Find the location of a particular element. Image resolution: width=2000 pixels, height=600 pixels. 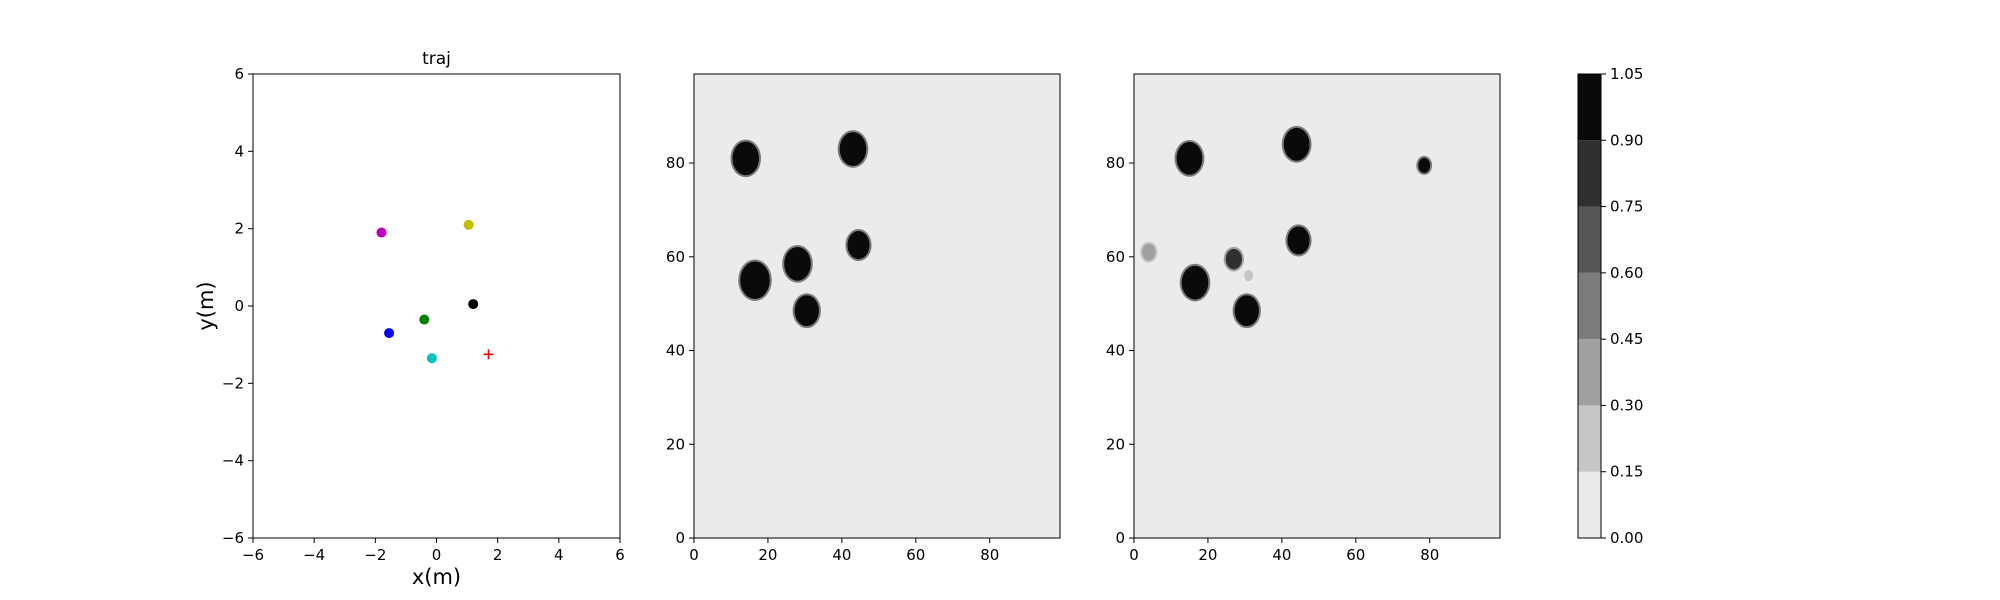

traj-ytick-label: −2 is located at coordinates (233, 383).